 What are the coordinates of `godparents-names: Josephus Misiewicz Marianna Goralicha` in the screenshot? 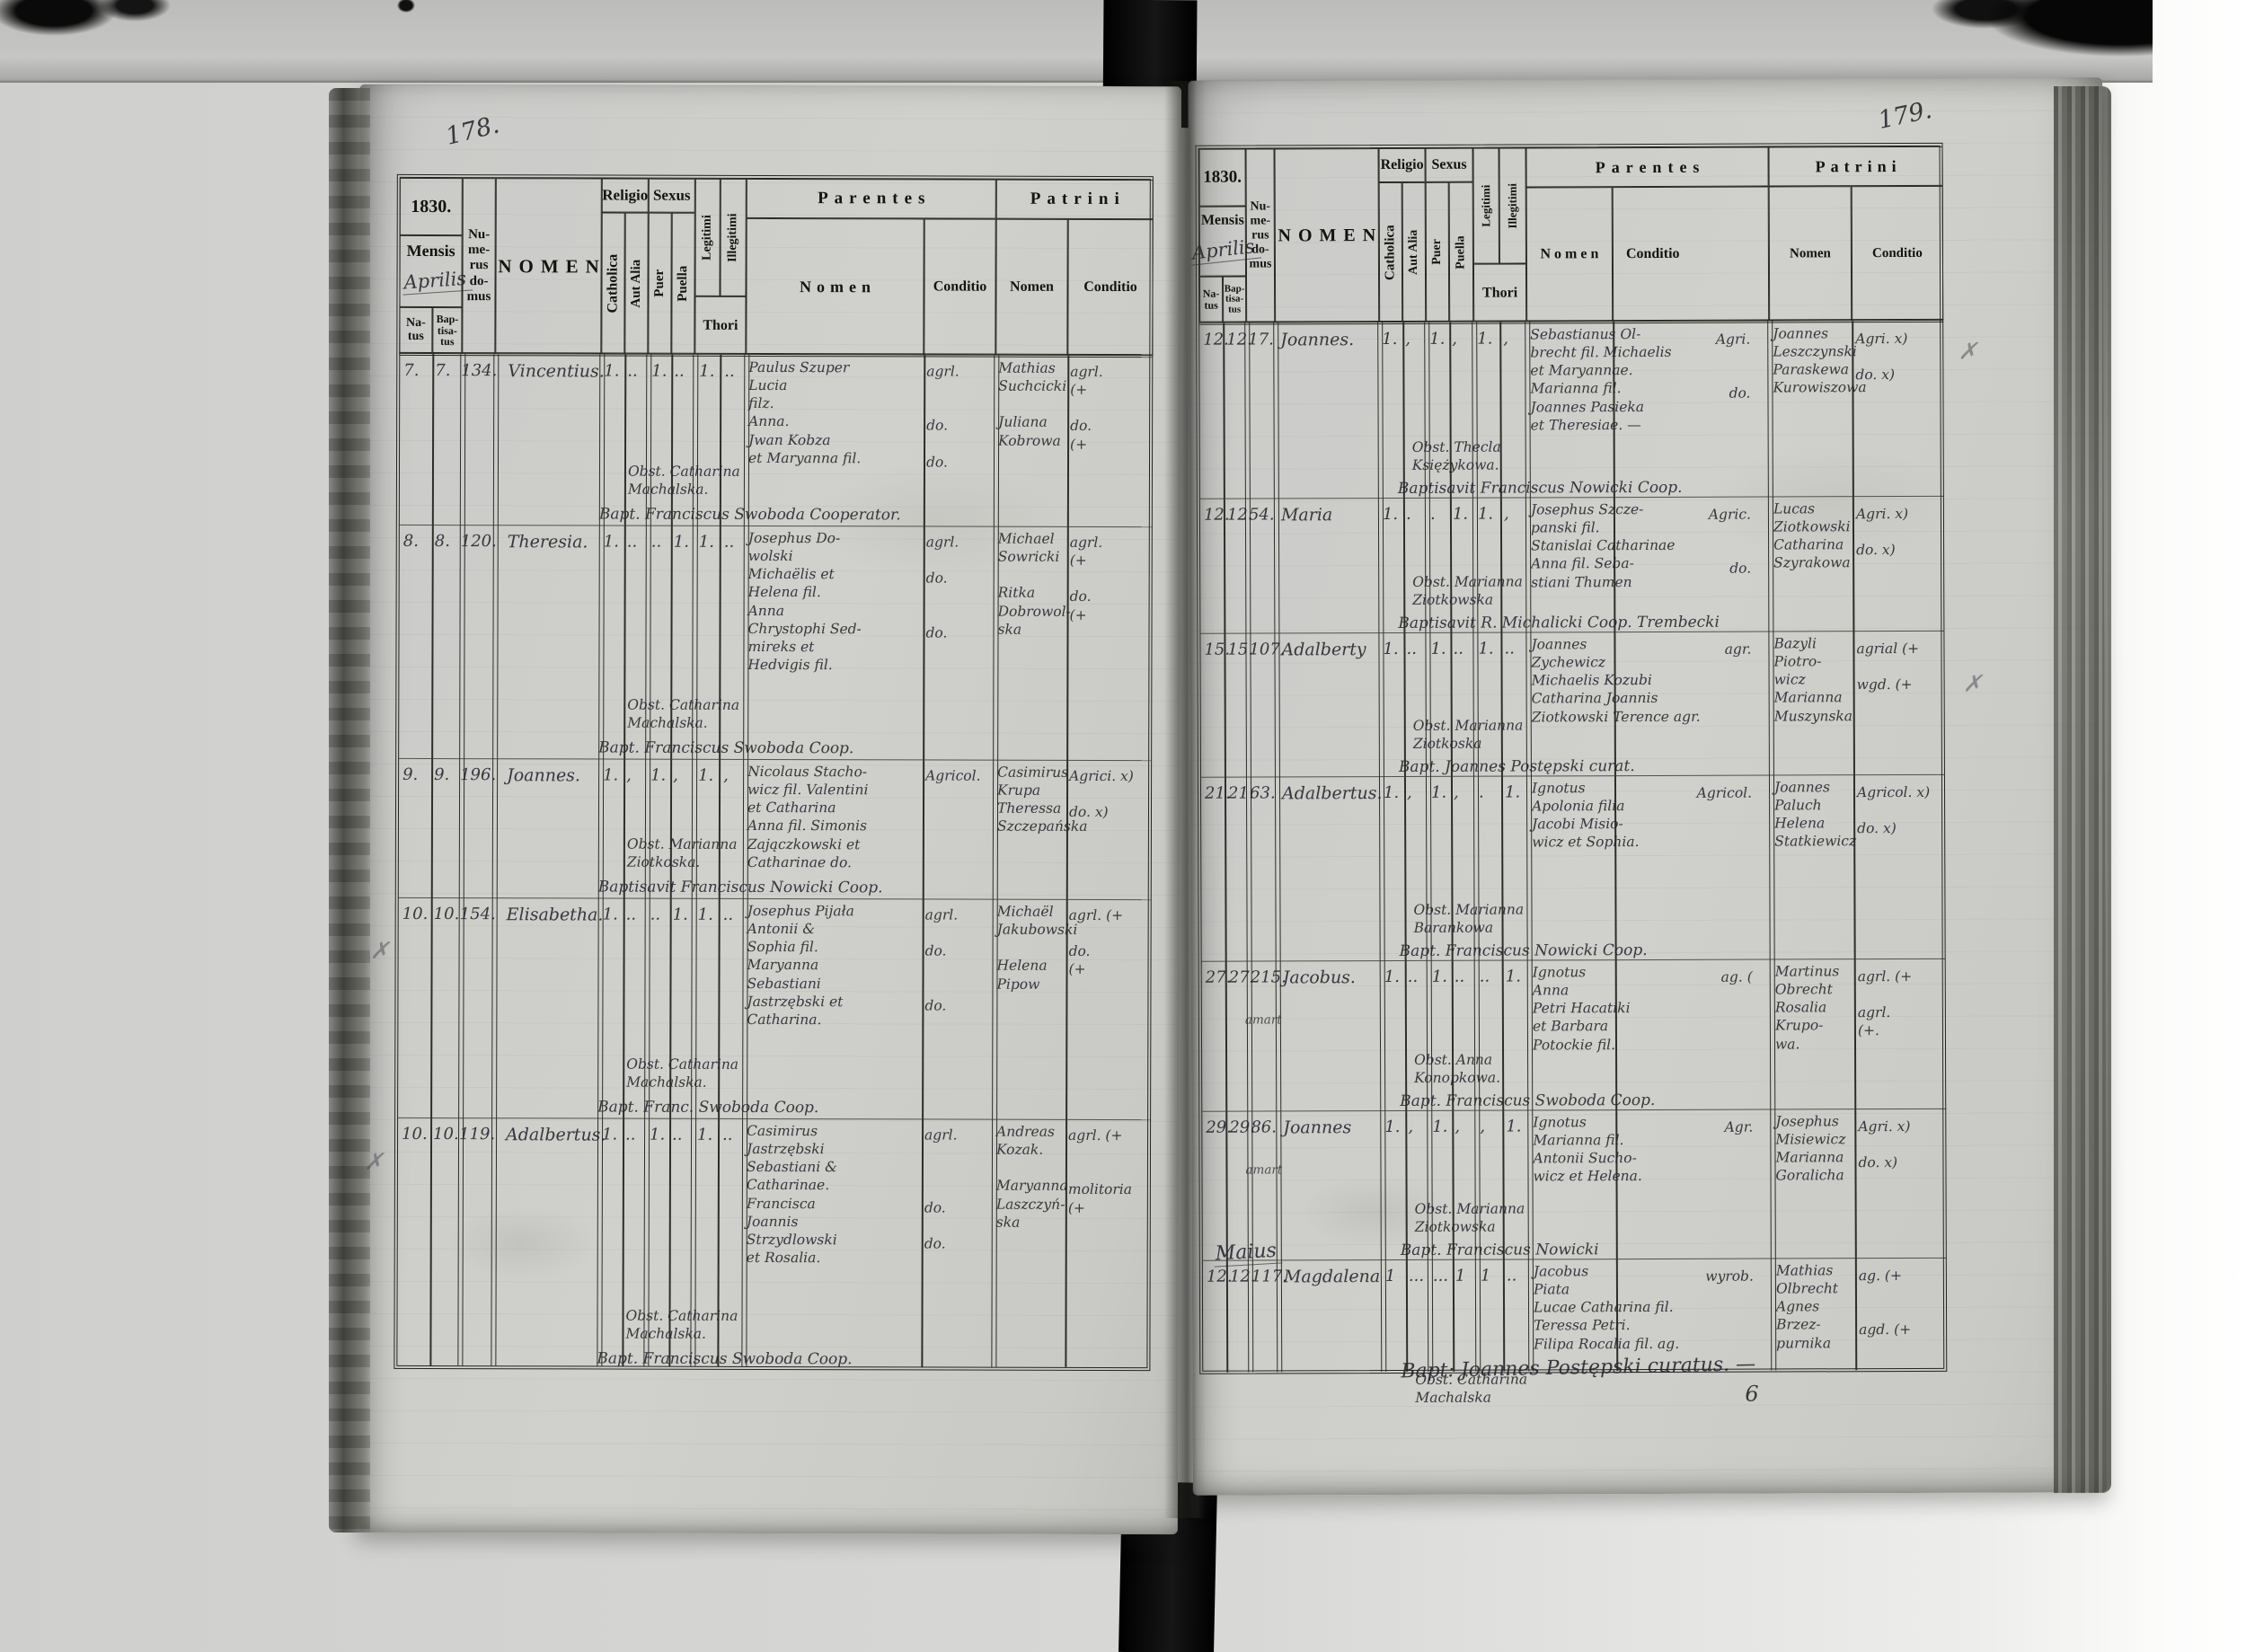 It's located at (1810, 1148).